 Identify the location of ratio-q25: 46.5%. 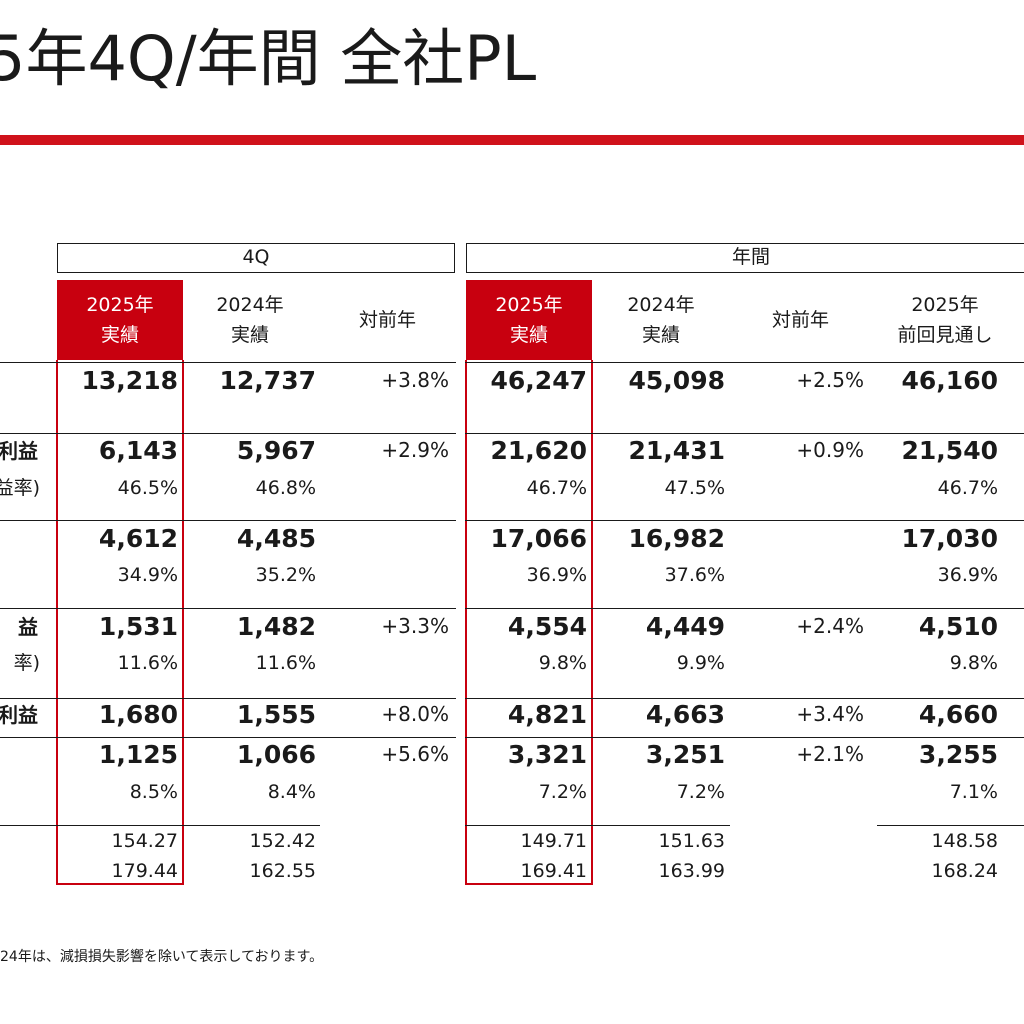
(147, 488).